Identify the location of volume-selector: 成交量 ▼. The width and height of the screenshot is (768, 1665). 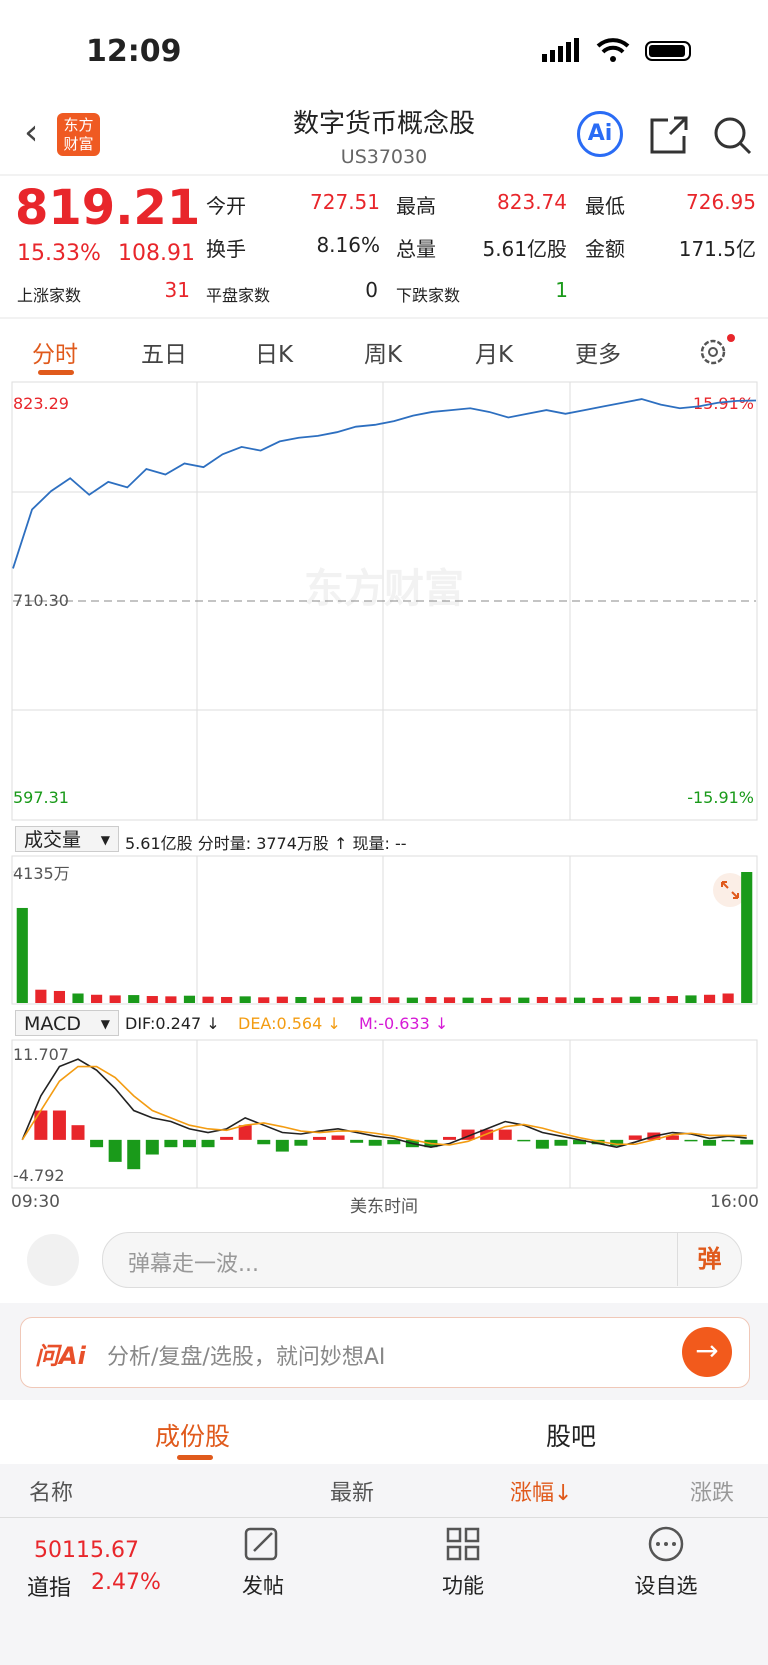
(67, 839).